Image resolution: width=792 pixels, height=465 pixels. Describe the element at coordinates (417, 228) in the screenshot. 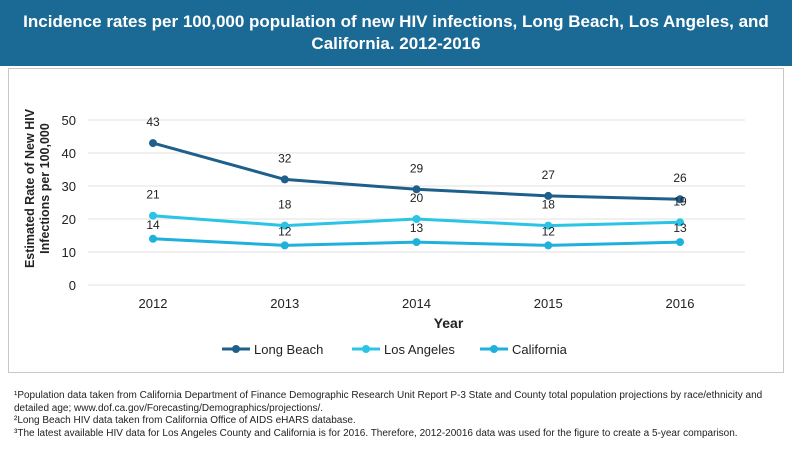

I see `data-label-california-2014: 13` at that location.